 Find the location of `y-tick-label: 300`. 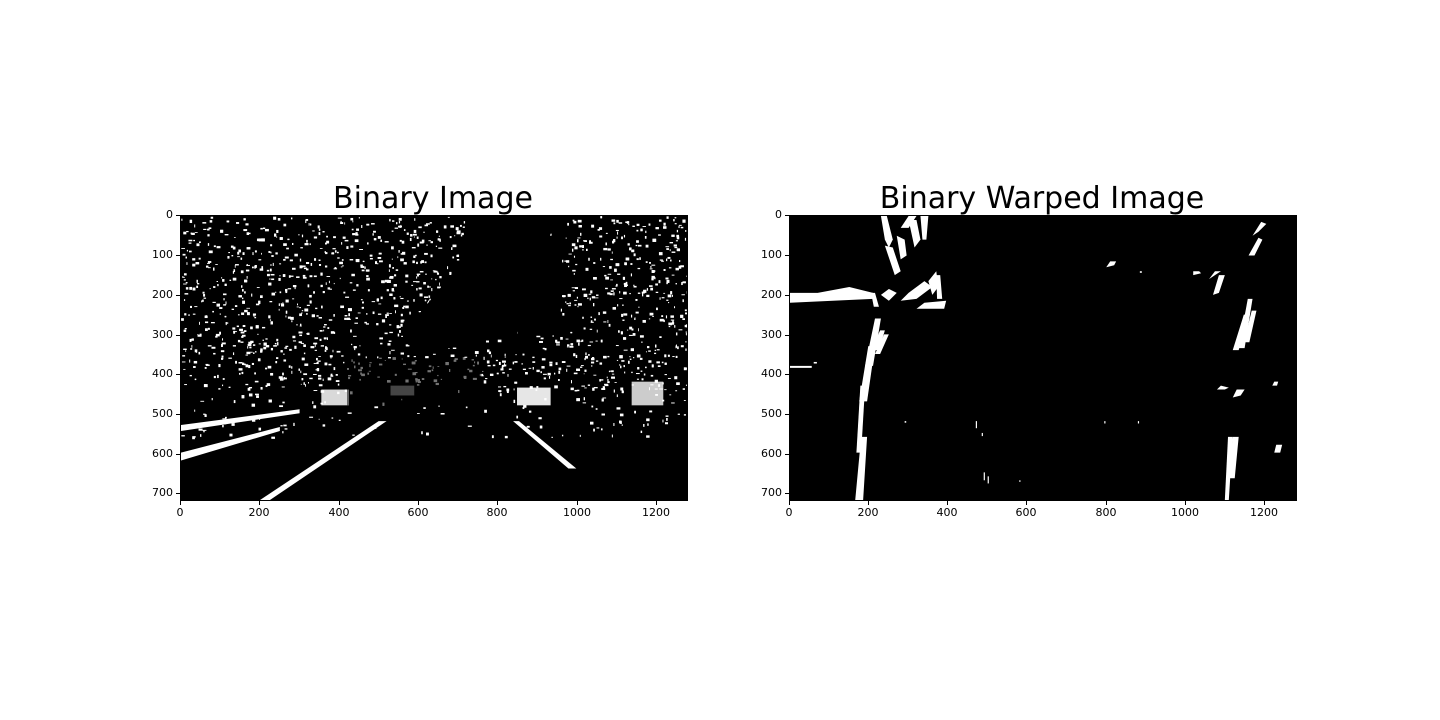

y-tick-label: 300 is located at coordinates (162, 334).